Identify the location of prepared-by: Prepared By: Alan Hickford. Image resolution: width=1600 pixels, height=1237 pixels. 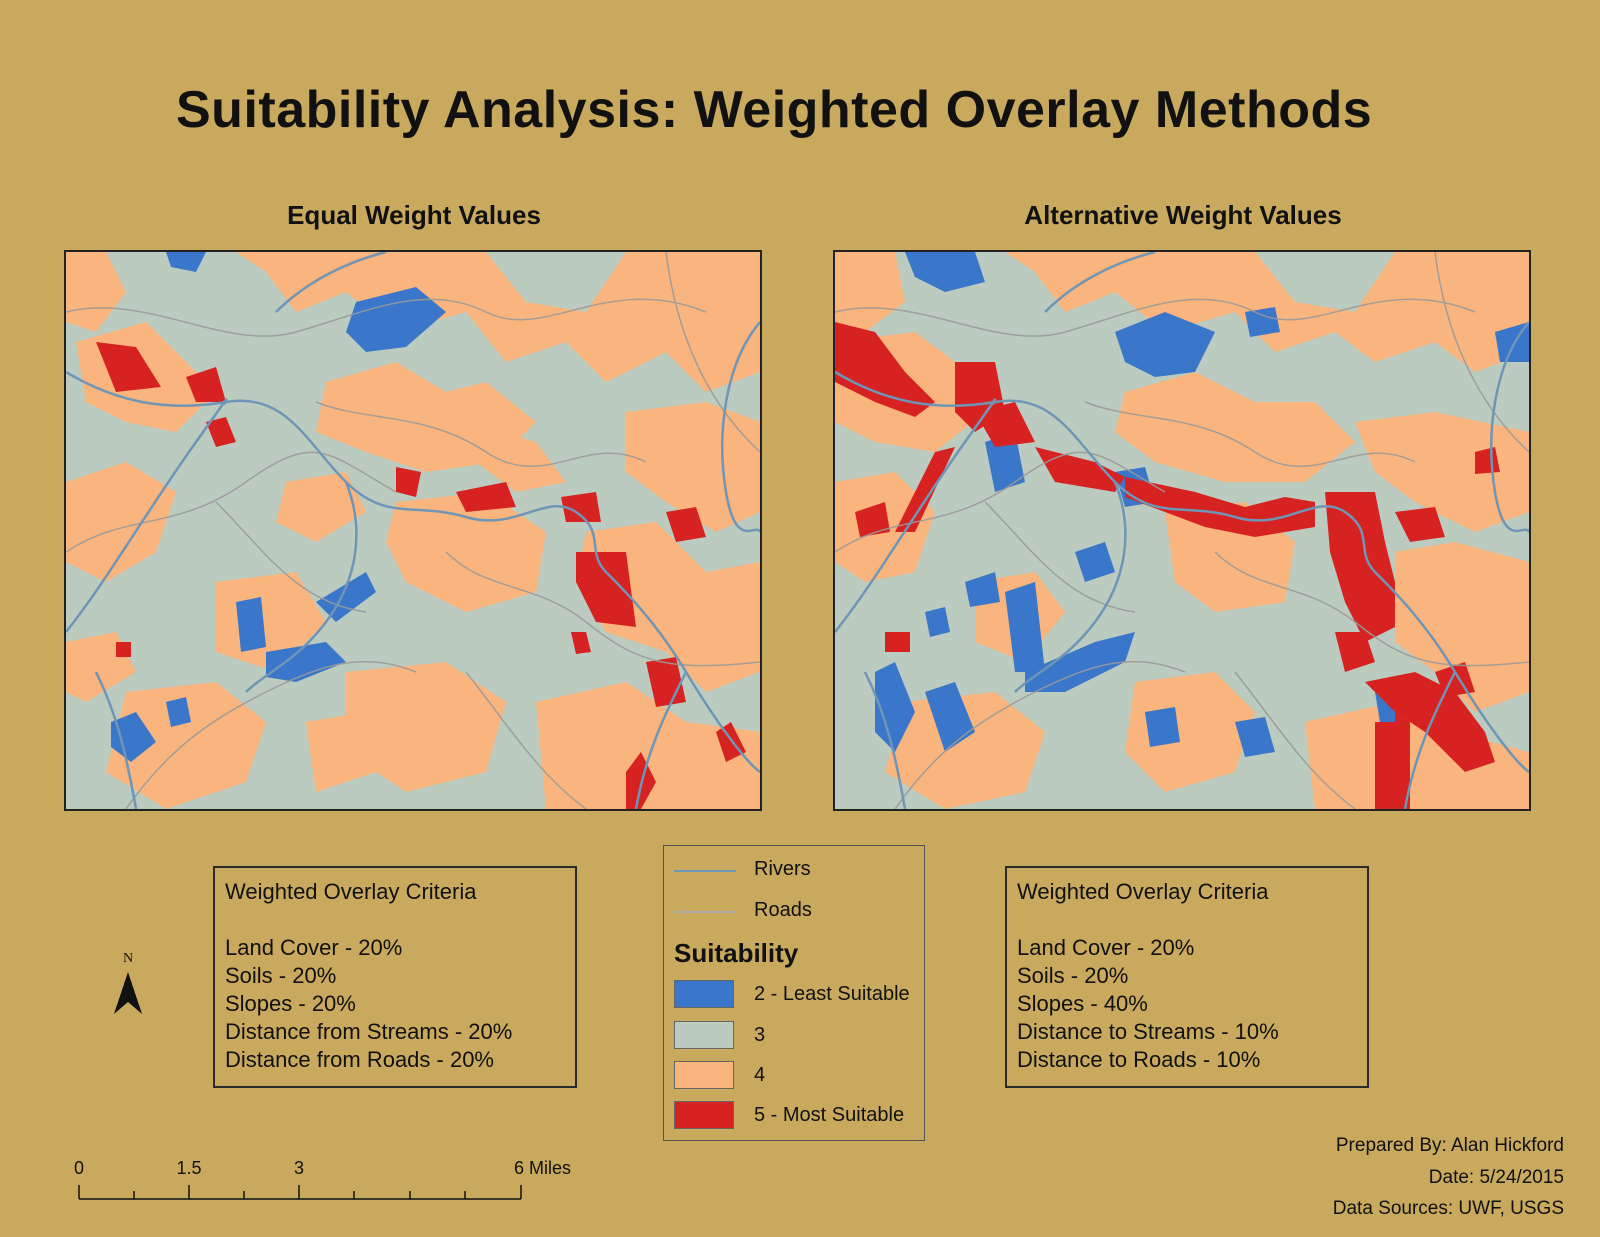
(1449, 1145).